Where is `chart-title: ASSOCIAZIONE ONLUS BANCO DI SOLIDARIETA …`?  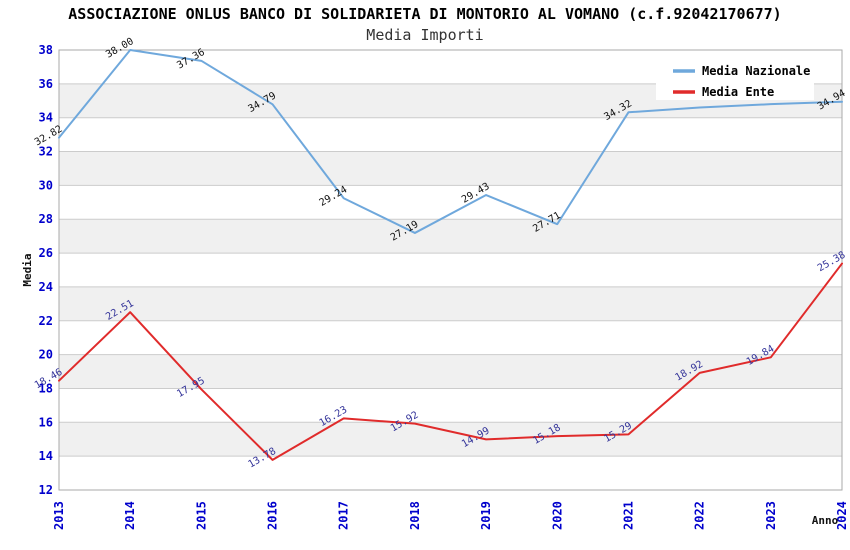 chart-title: ASSOCIAZIONE ONLUS BANCO DI SOLIDARIETA … is located at coordinates (425, 14).